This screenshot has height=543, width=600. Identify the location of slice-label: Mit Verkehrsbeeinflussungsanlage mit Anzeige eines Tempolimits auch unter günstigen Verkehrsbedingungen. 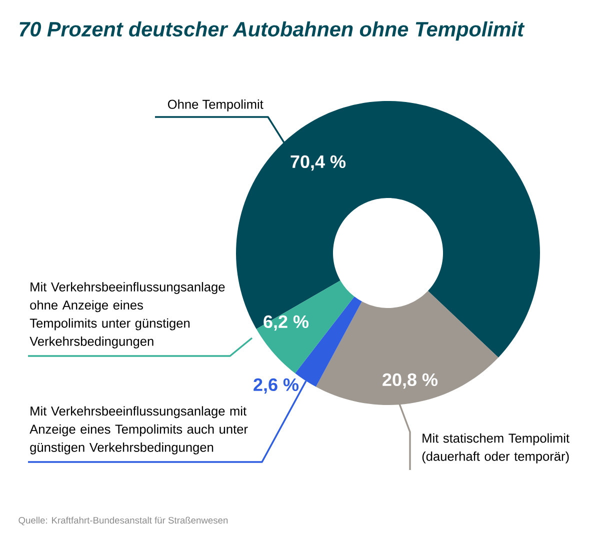
(139, 430).